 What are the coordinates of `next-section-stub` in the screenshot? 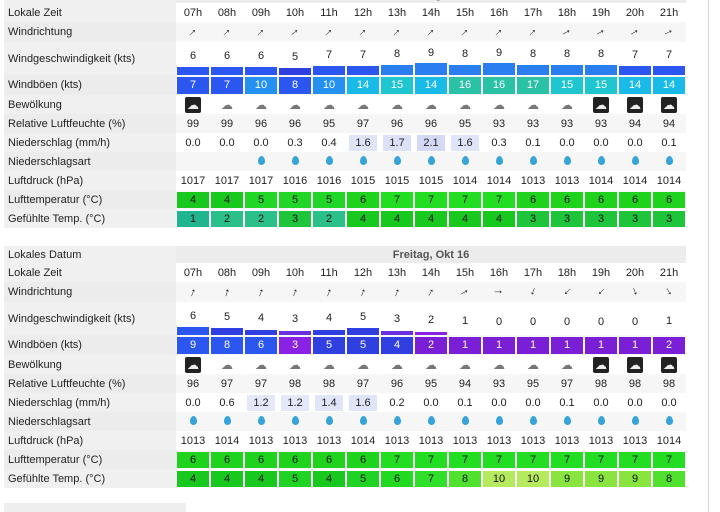 It's located at (95, 507).